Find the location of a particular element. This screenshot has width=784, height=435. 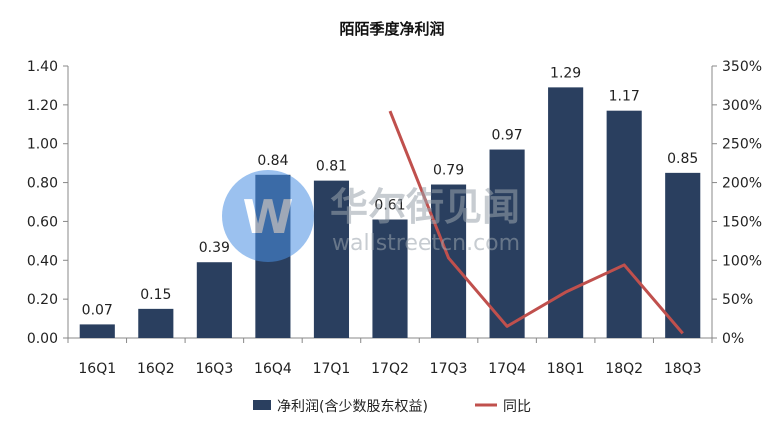

legend: 净利润(含少数股东权益) 同比 is located at coordinates (392, 407).